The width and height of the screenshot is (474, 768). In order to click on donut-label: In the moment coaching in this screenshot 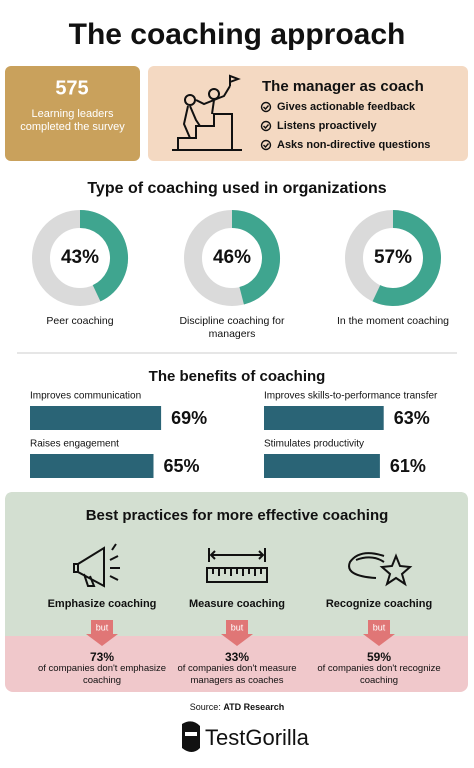, I will do `click(393, 321)`.